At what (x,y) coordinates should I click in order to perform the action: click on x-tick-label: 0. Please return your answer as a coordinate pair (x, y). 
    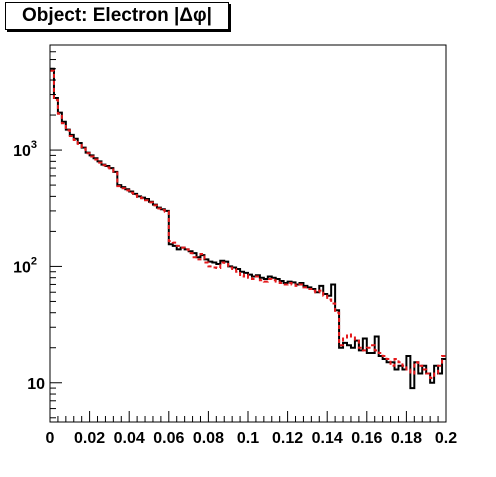
    Looking at the image, I should click on (50, 438).